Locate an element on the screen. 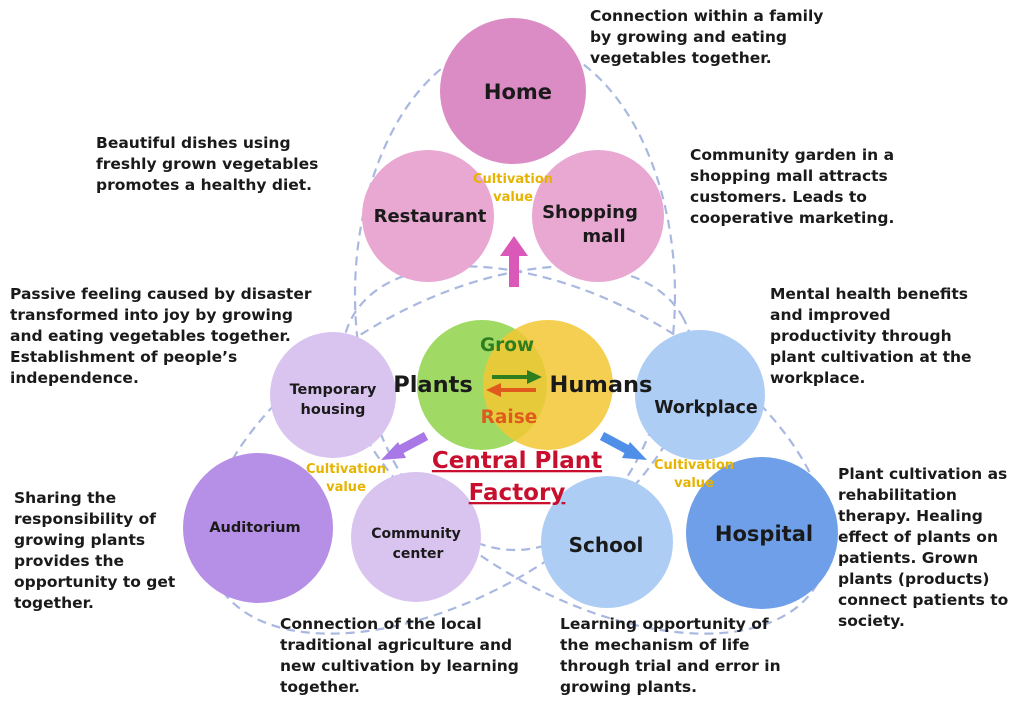 This screenshot has width=1020, height=706. cultivation-value-right-line2: value is located at coordinates (694, 483).